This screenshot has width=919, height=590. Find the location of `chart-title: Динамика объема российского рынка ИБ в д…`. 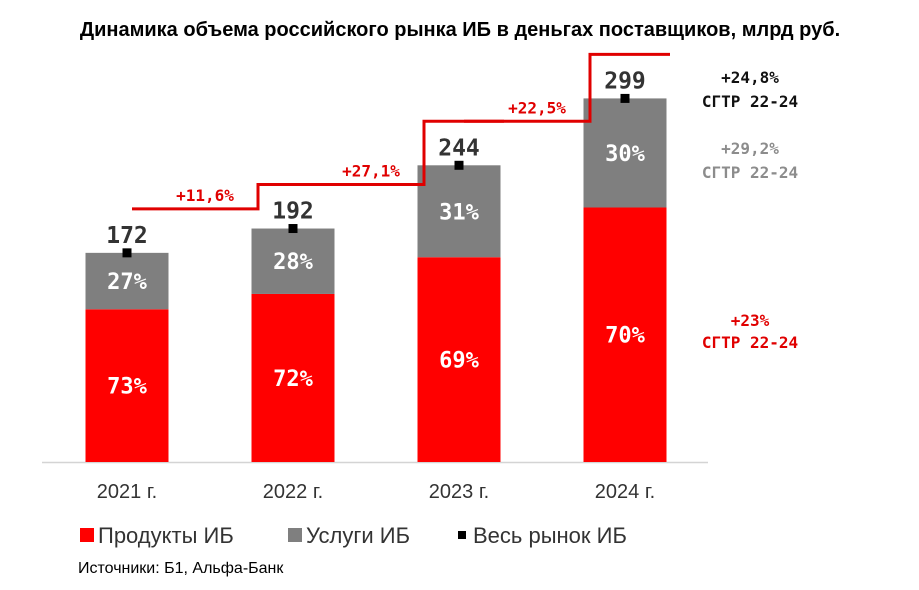

chart-title: Динамика объема российского рынка ИБ в д… is located at coordinates (460, 30).